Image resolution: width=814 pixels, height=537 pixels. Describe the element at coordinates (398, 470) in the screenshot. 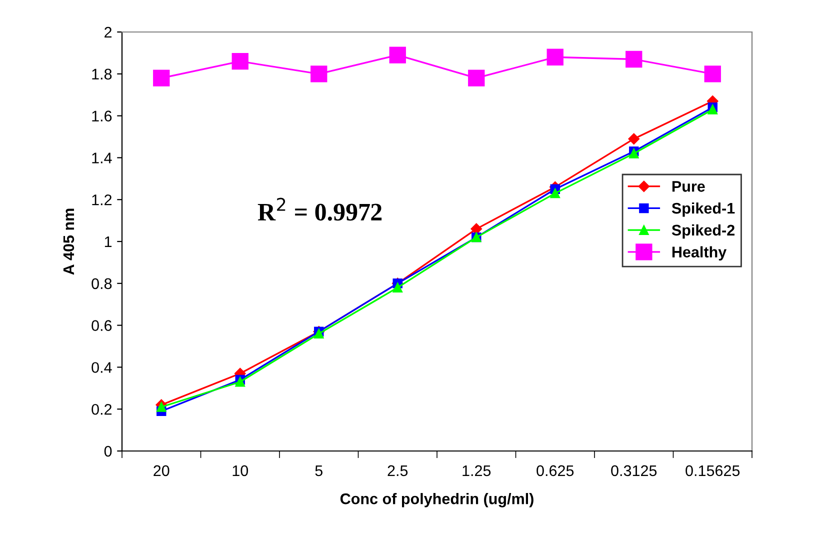

I see `x-tick-label: 2.5` at that location.